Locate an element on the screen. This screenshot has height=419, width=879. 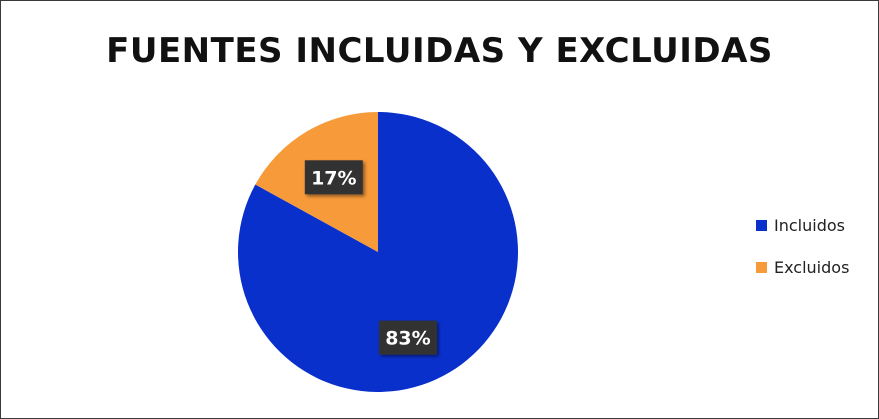
legend-item-excluidos: Excluidos is located at coordinates (802, 267).